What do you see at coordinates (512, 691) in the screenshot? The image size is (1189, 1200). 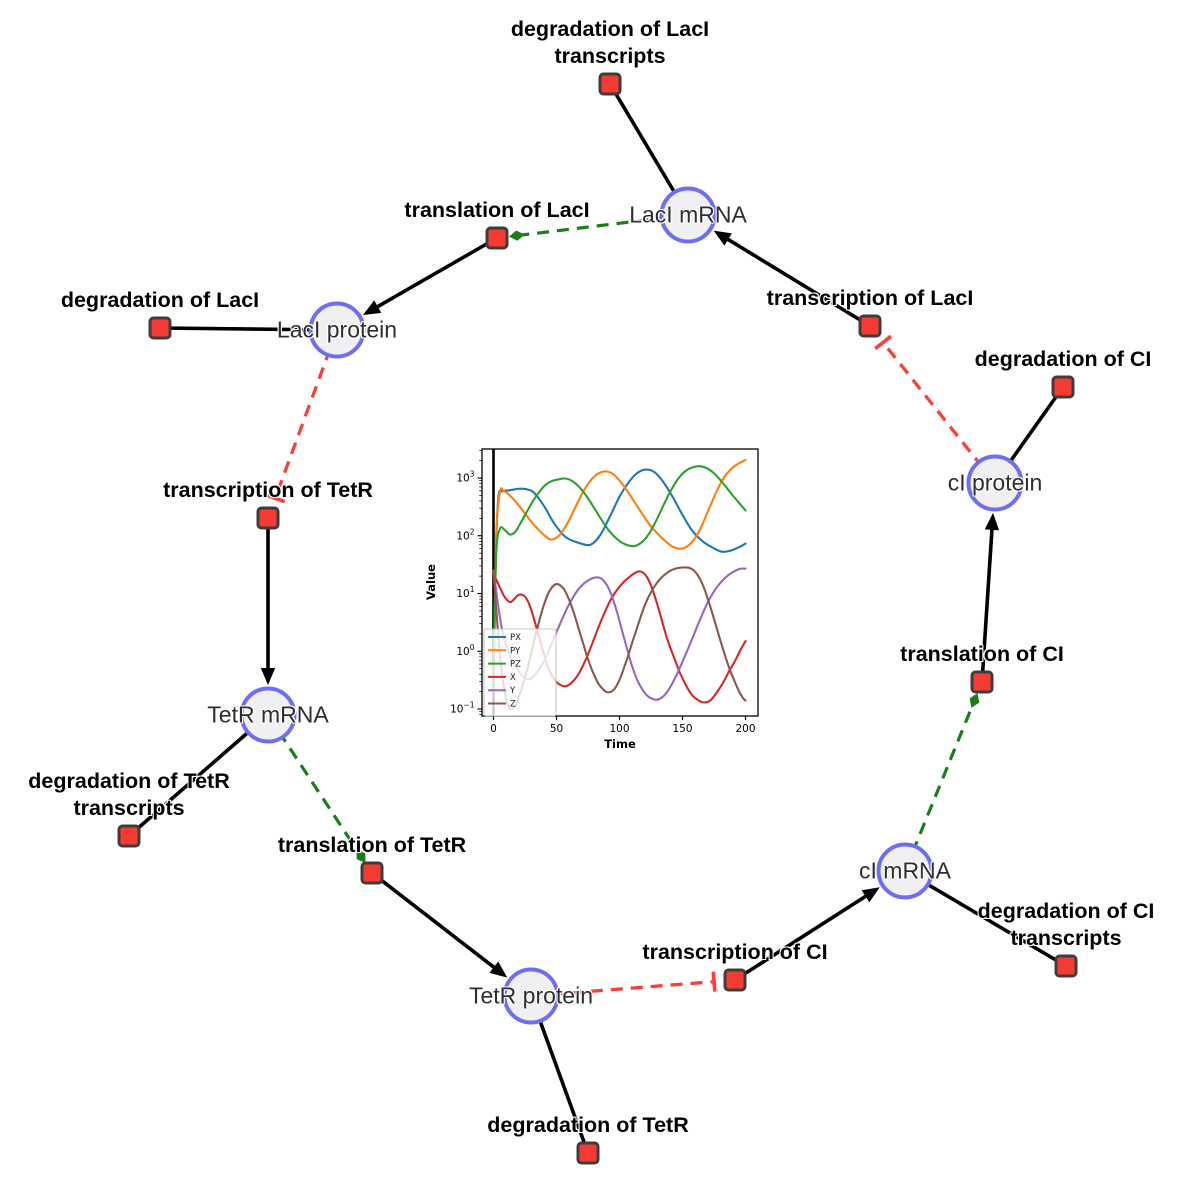 I see `legend-label-Y: Y` at bounding box center [512, 691].